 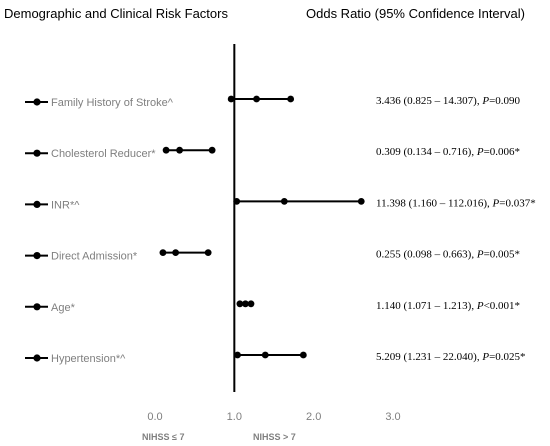 I want to click on x-tick-label: 1.0, so click(x=234, y=417).